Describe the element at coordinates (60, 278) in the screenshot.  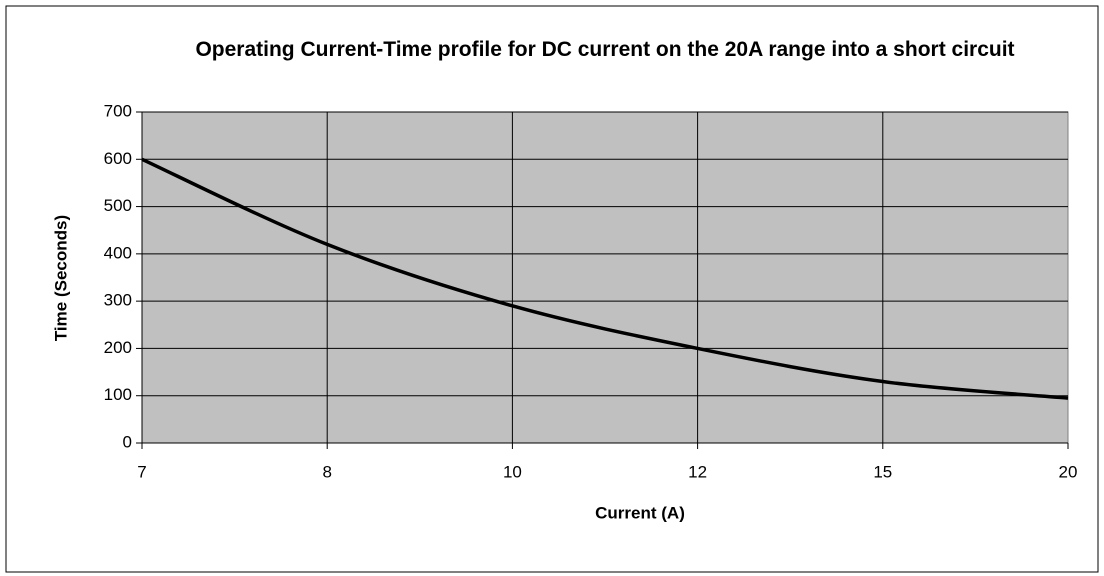
I see `y-axis-title: Time (Seconds)` at that location.